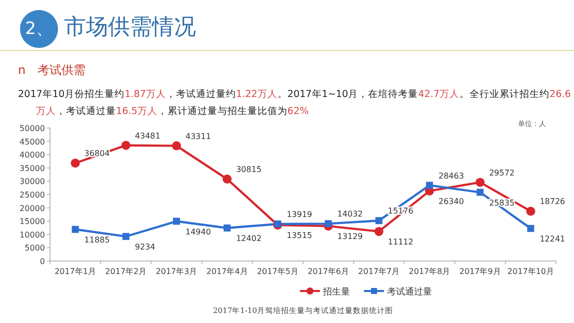 The height and width of the screenshot is (323, 574). I want to click on y-tick-label: 30000, so click(32, 181).